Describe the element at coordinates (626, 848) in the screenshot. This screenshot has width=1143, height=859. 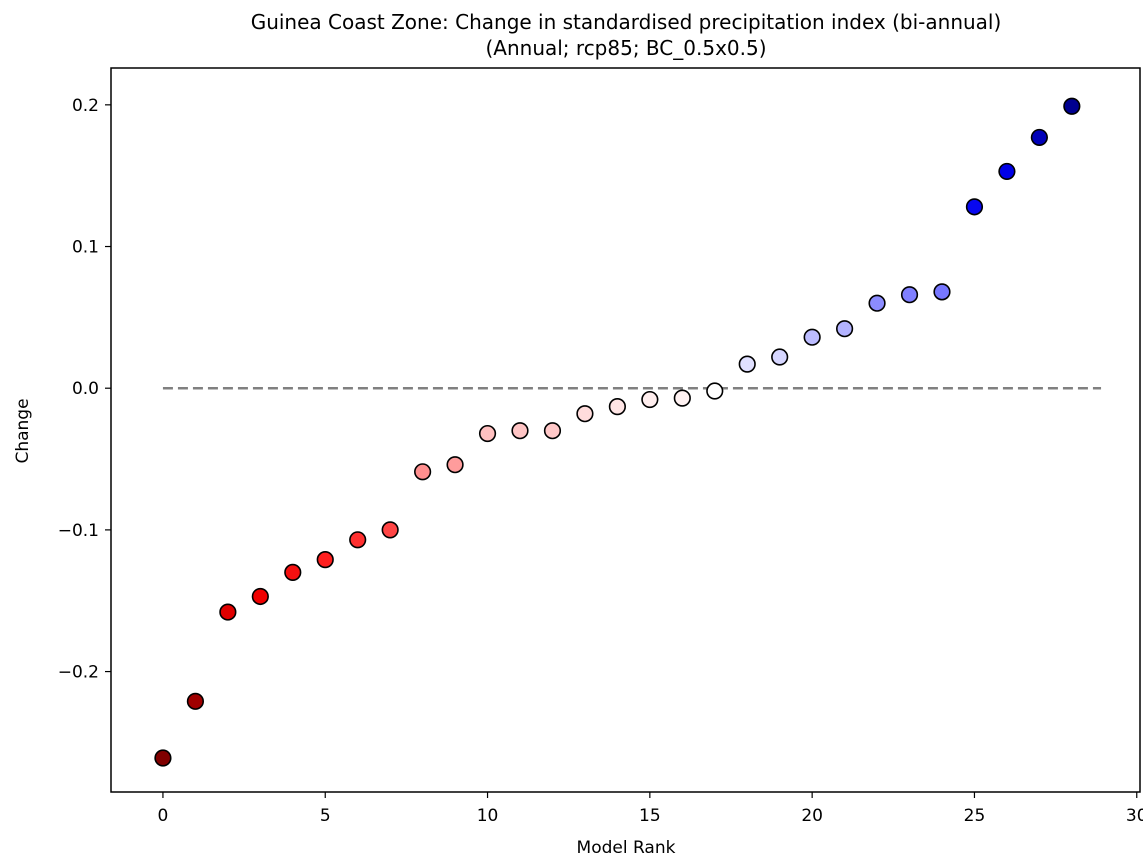
I see `x-axis-label: Model Rank` at that location.